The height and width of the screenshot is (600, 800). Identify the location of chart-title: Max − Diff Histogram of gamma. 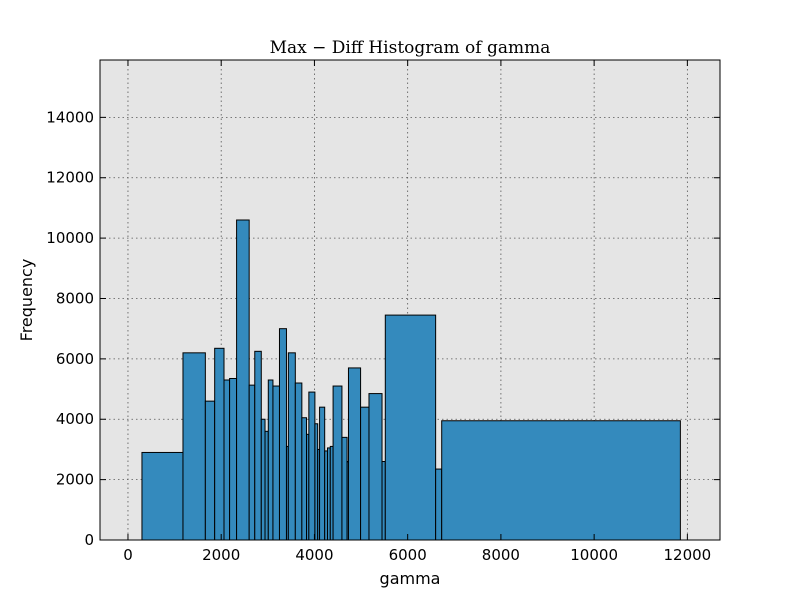
(410, 48).